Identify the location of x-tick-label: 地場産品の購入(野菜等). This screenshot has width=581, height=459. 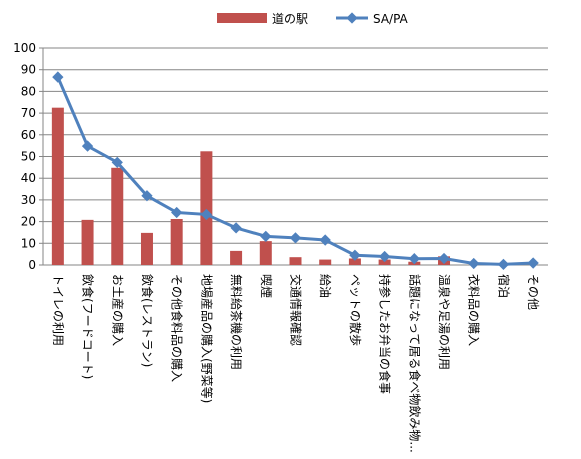
(206, 338).